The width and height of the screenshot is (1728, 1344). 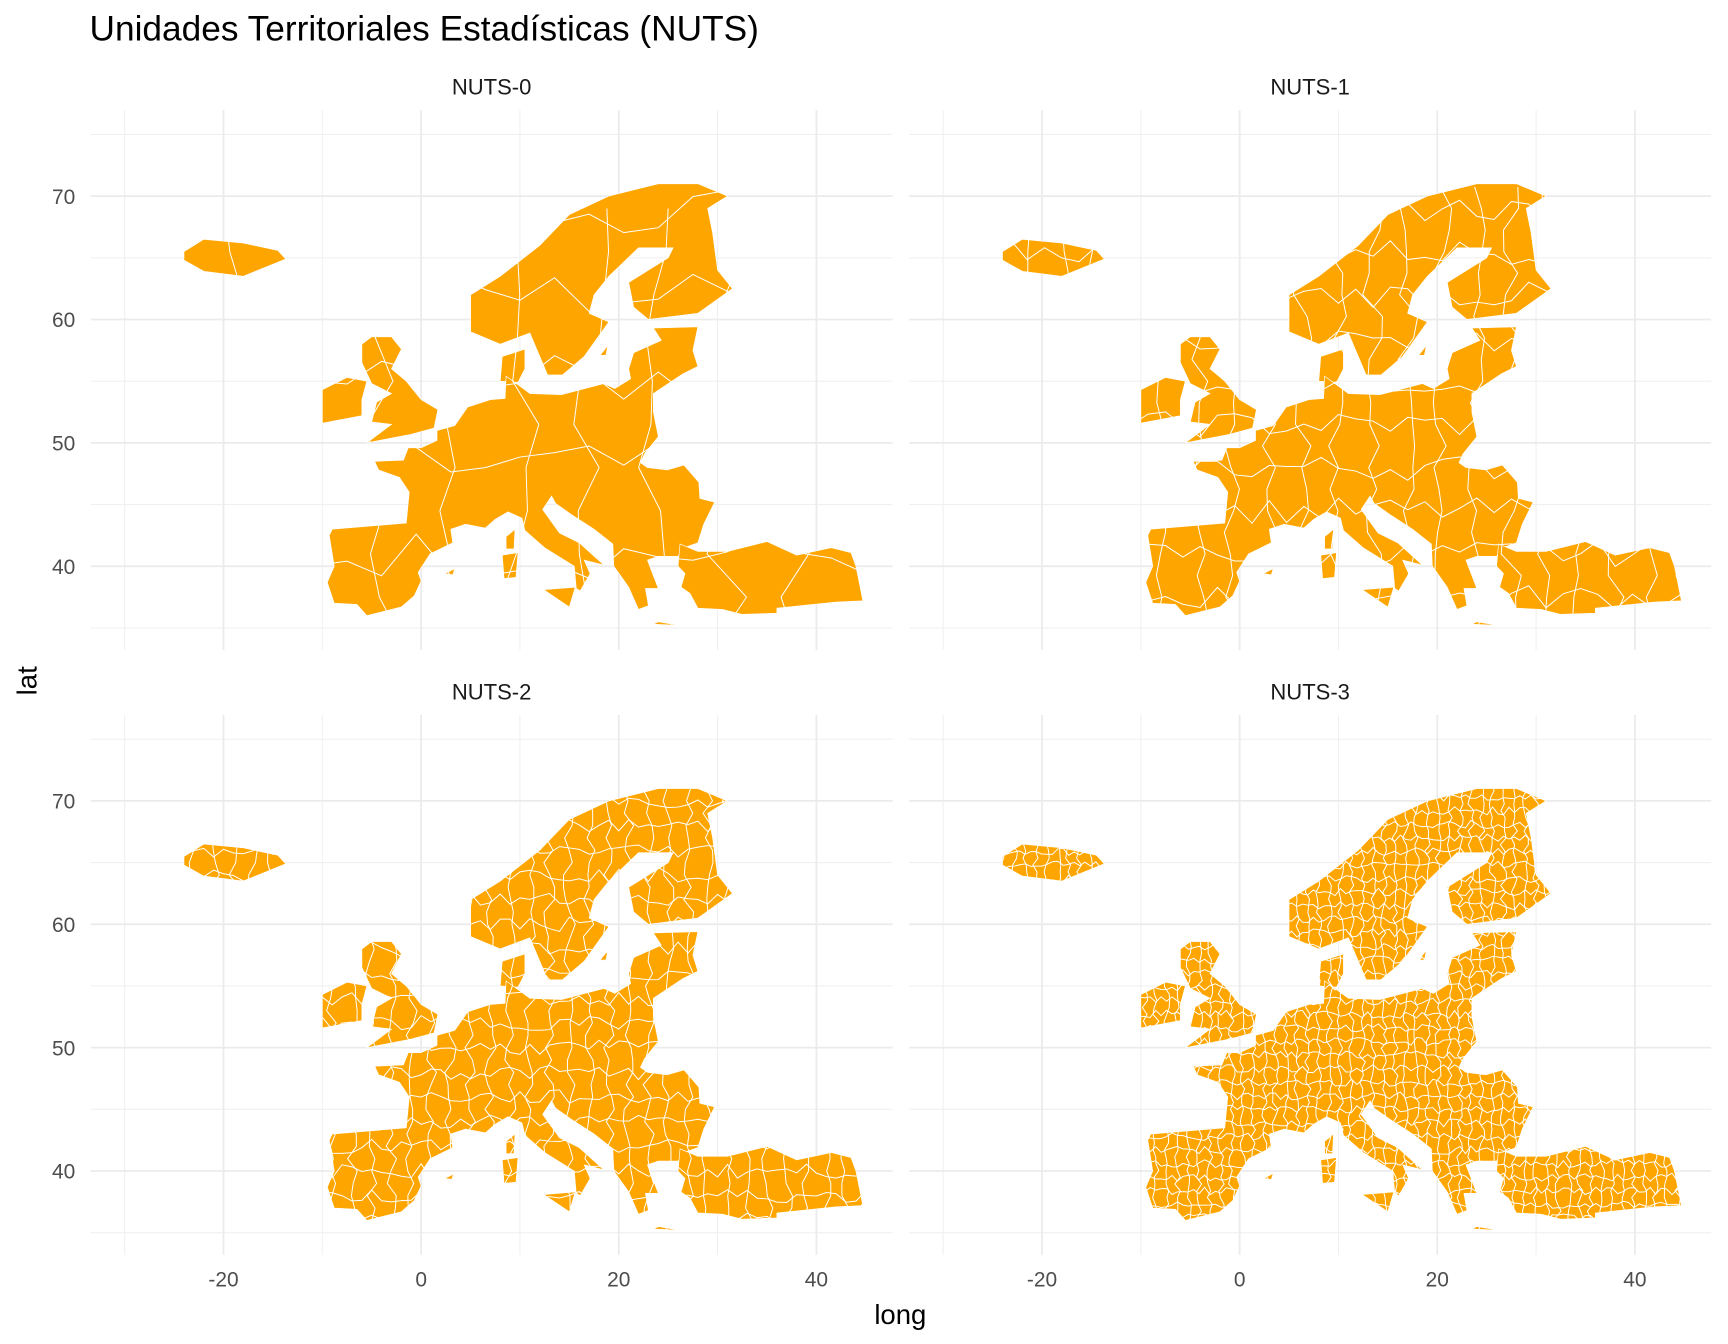 What do you see at coordinates (1310, 692) in the screenshot?
I see `facet-strip-label: NUTS-3` at bounding box center [1310, 692].